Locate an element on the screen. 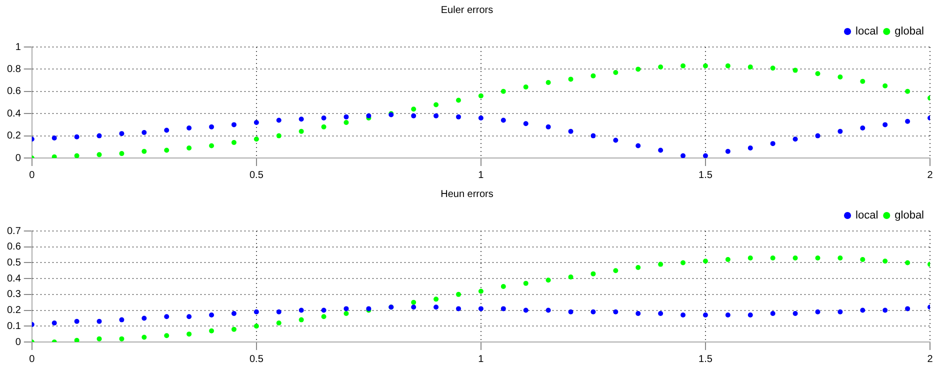 This screenshot has height=369, width=936. chart-title: Euler errors is located at coordinates (467, 10).